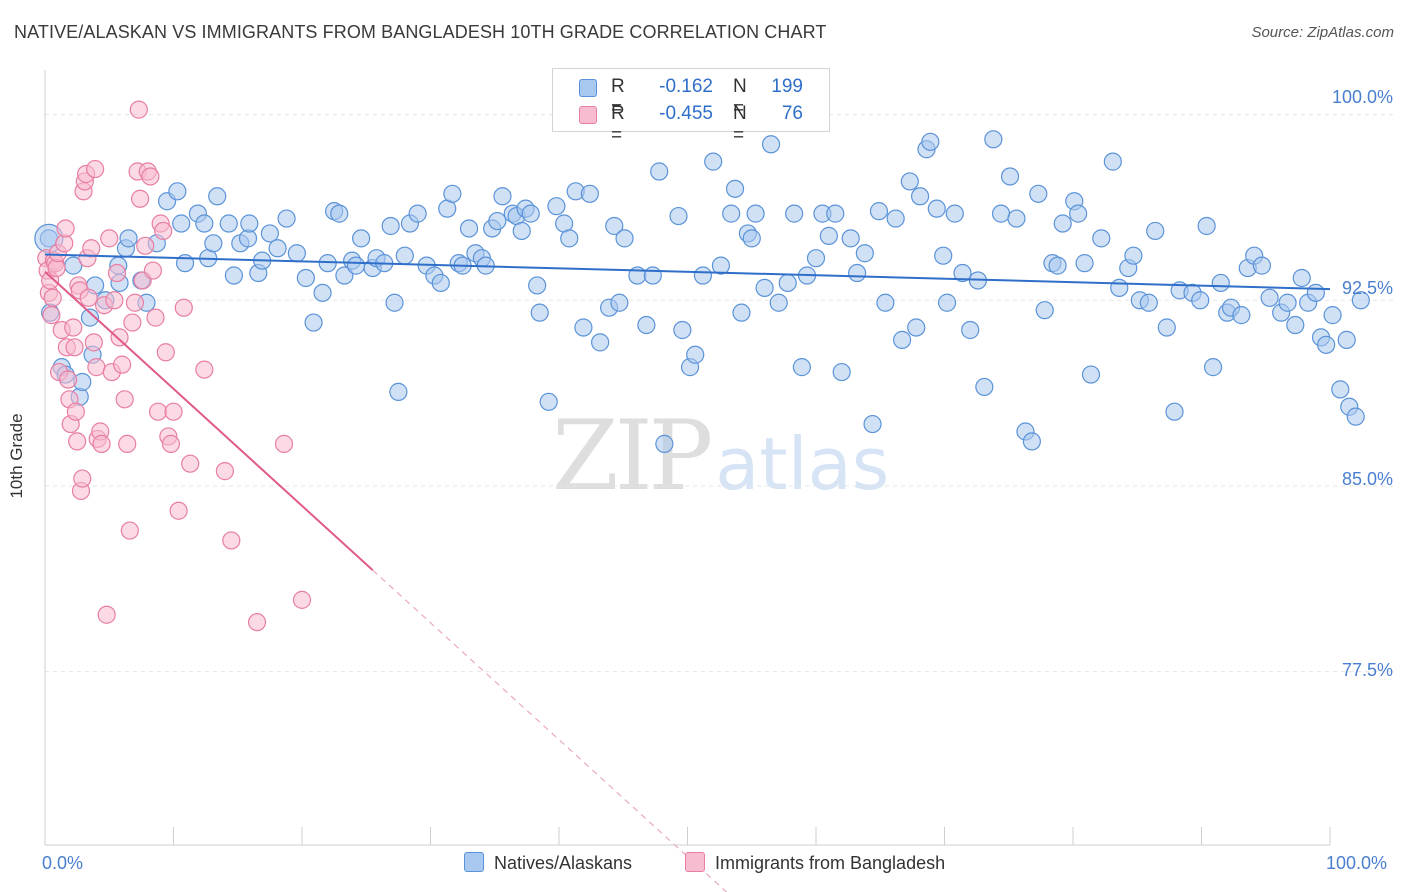 This screenshot has height=892, width=1406. What do you see at coordinates (548, 863) in the screenshot?
I see `legend-item-natives-alaskans: Natives/Alaskans` at bounding box center [548, 863].